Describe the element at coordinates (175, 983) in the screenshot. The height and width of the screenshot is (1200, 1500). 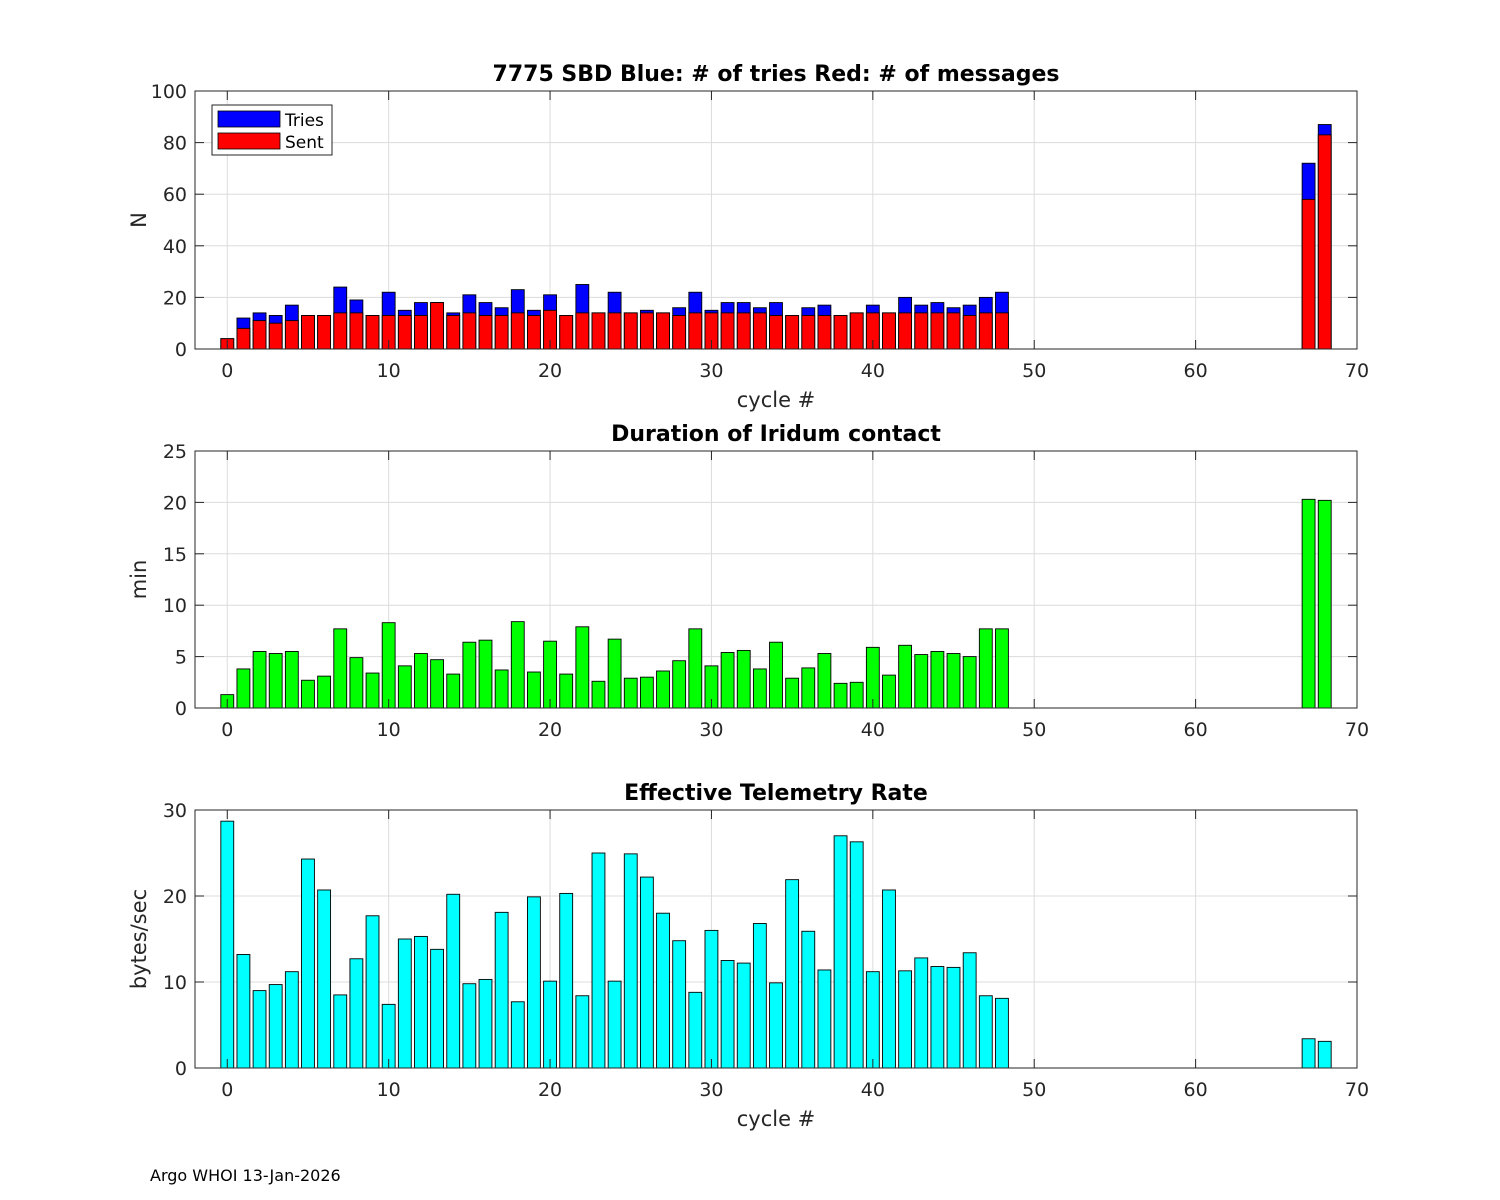
I see `y-tick-label: 10` at that location.